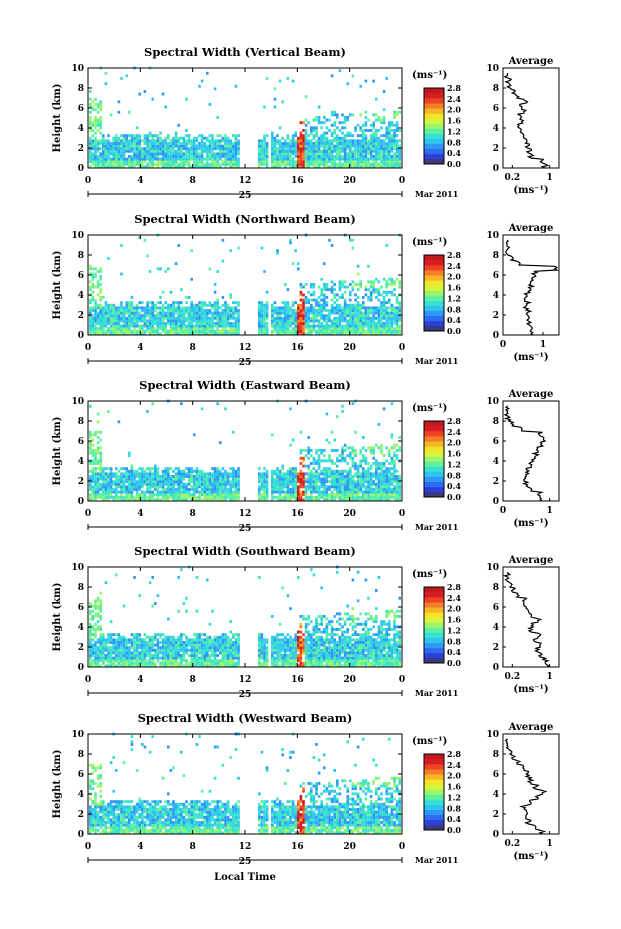 The height and width of the screenshot is (929, 621). What do you see at coordinates (140, 514) in the screenshot?
I see `x-tick-label: 4` at bounding box center [140, 514].